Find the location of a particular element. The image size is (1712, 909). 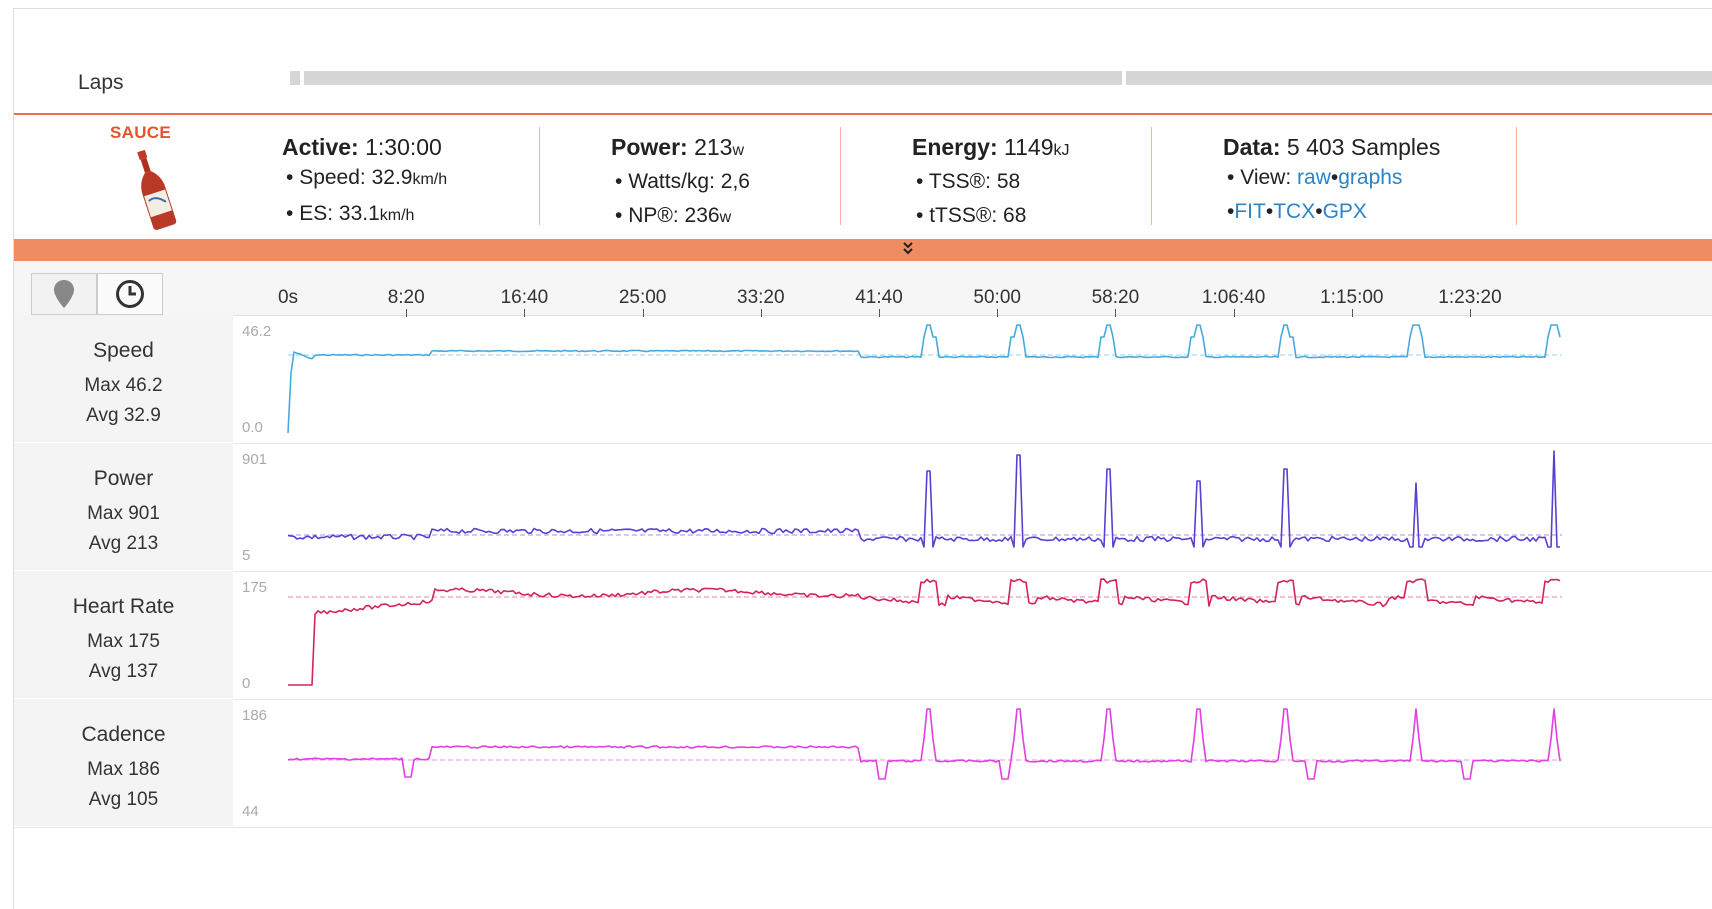

graph-name: Speed is located at coordinates (123, 350).